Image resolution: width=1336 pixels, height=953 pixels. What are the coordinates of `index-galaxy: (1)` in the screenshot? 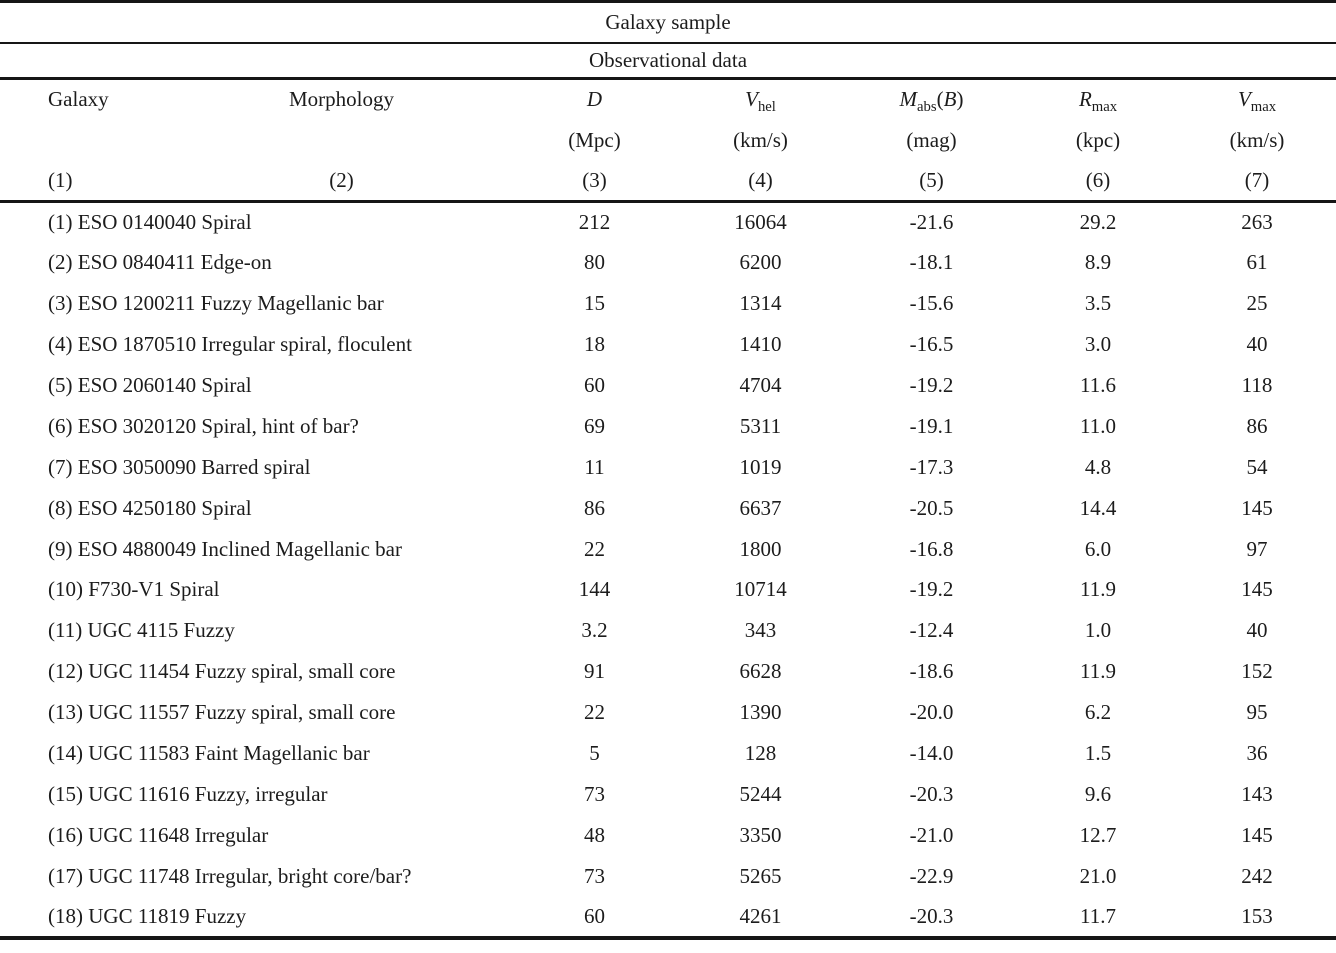 It's located at (85, 181).